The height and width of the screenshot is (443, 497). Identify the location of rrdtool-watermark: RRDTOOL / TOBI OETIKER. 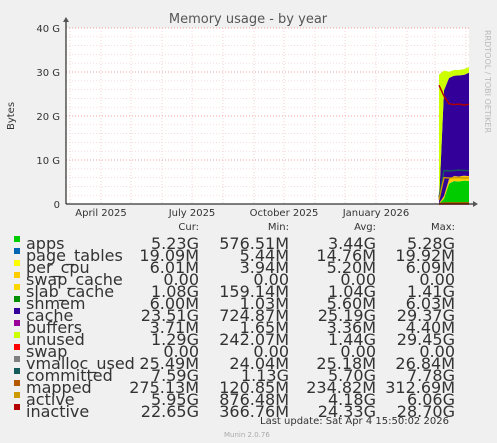
(487, 81).